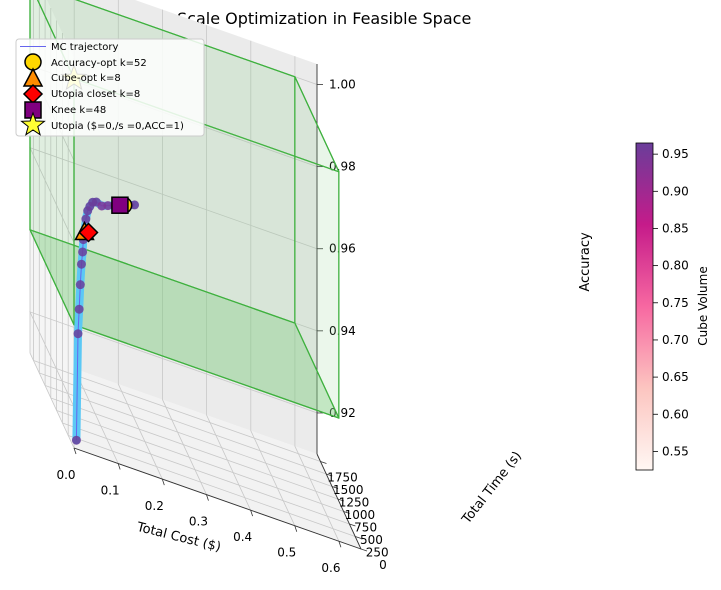 The width and height of the screenshot is (721, 590). Describe the element at coordinates (85, 47) in the screenshot. I see `legend-label-trajectory: MC trajectory` at that location.